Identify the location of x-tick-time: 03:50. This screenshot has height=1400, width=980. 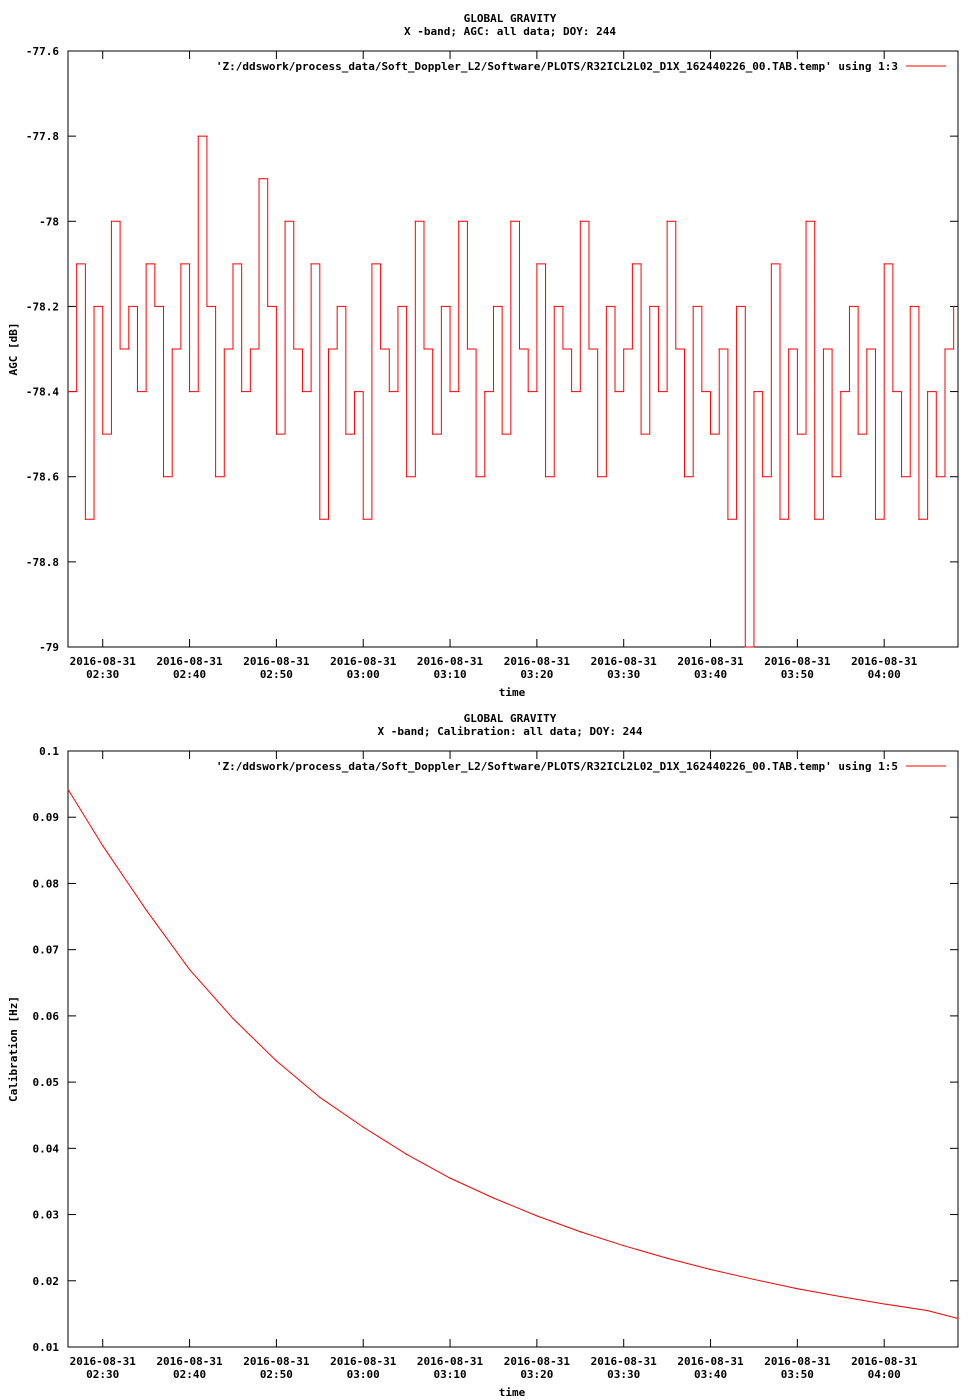
(797, 1374).